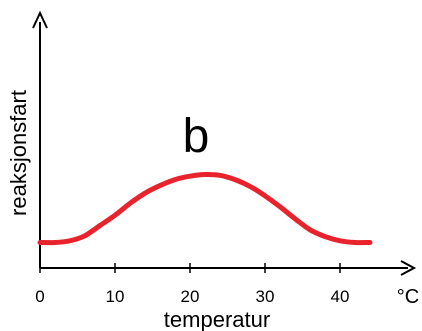 The width and height of the screenshot is (422, 331). What do you see at coordinates (18, 153) in the screenshot?
I see `y-axis-label: reaksjonsfart` at bounding box center [18, 153].